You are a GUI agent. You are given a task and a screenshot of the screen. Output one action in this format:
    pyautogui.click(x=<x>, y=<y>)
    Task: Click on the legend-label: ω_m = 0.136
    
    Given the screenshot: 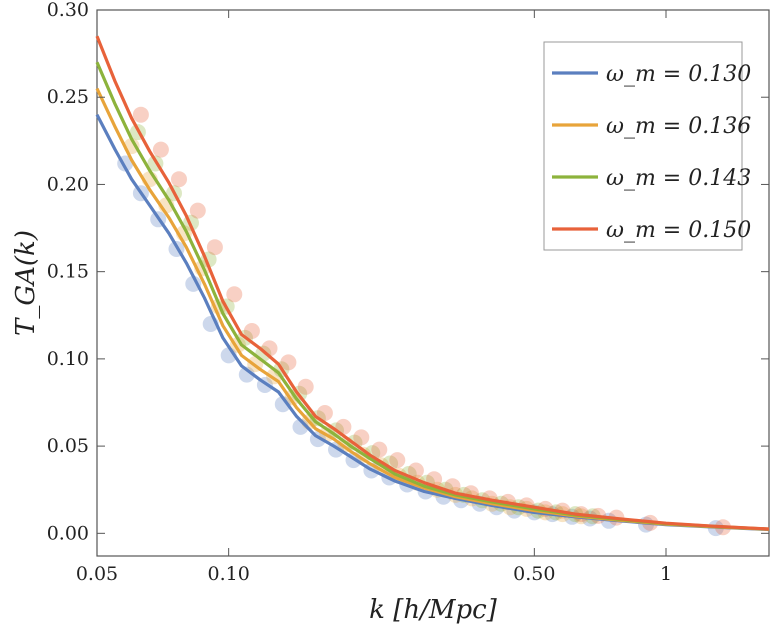 What is the action you would take?
    pyautogui.click(x=678, y=126)
    